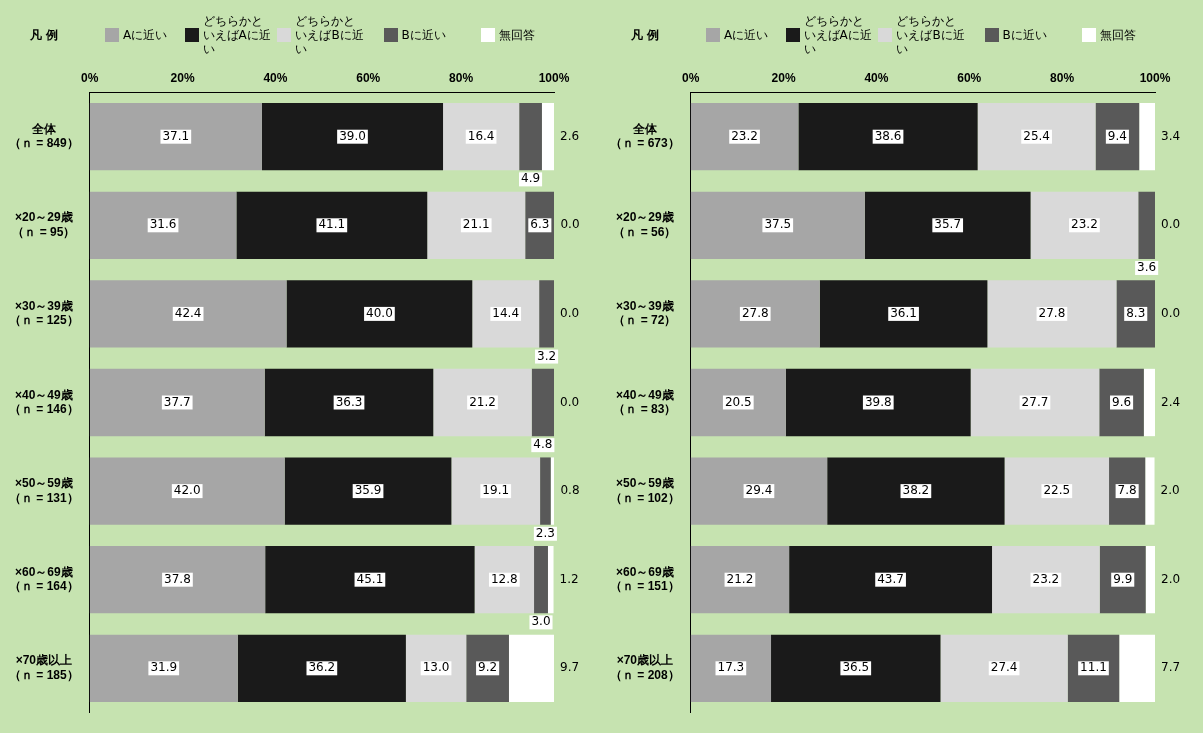 Image resolution: width=1203 pixels, height=733 pixels. I want to click on y-tick-label: ×30～39歳（ｎ = 125）, so click(44, 313).